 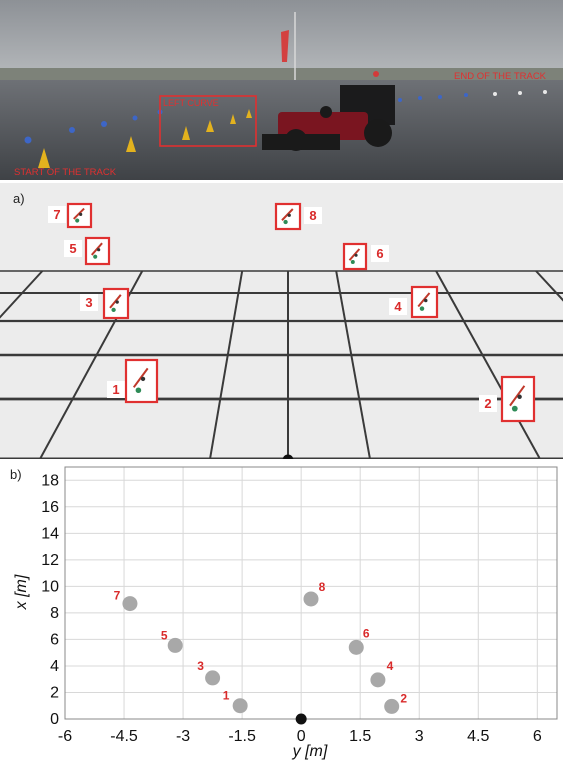 What do you see at coordinates (88, 302) in the screenshot?
I see `marker-label-3: 3` at bounding box center [88, 302].